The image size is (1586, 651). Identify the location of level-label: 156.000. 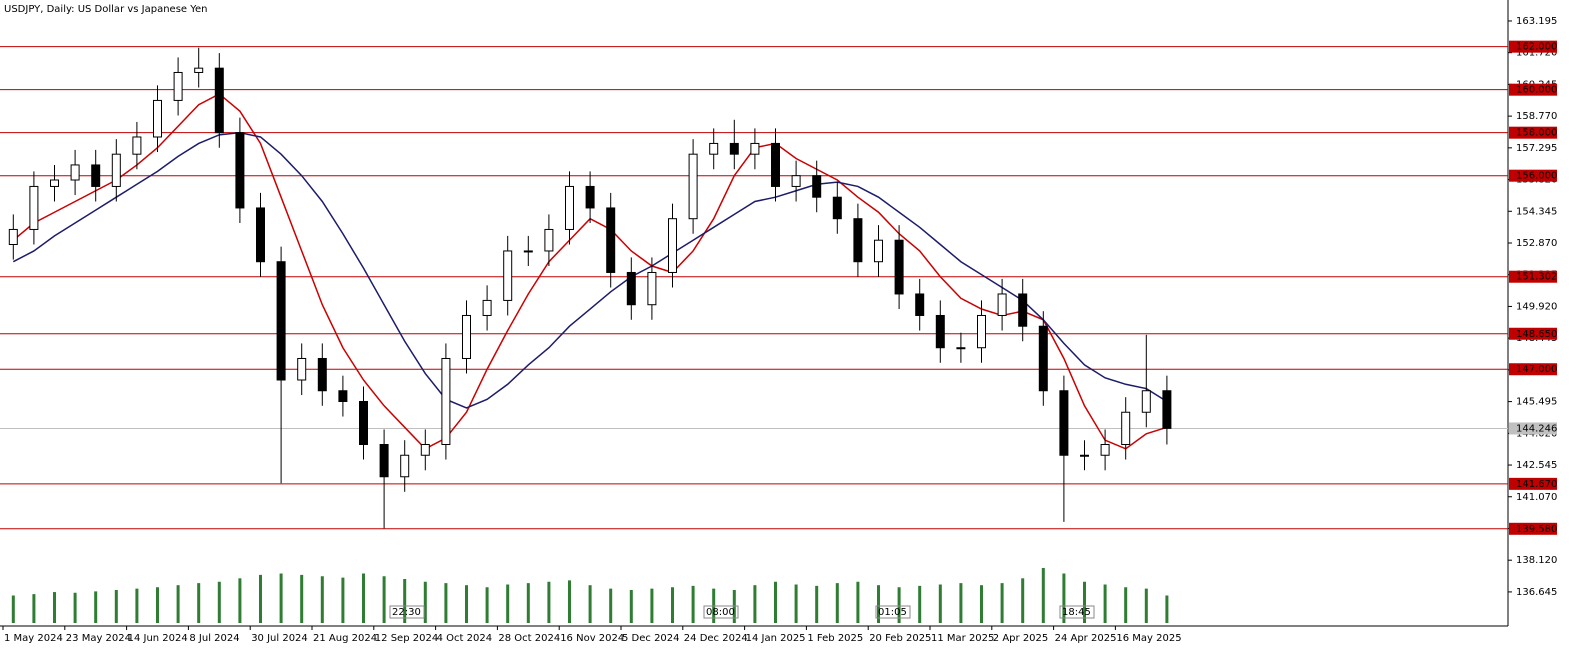
(1536, 176).